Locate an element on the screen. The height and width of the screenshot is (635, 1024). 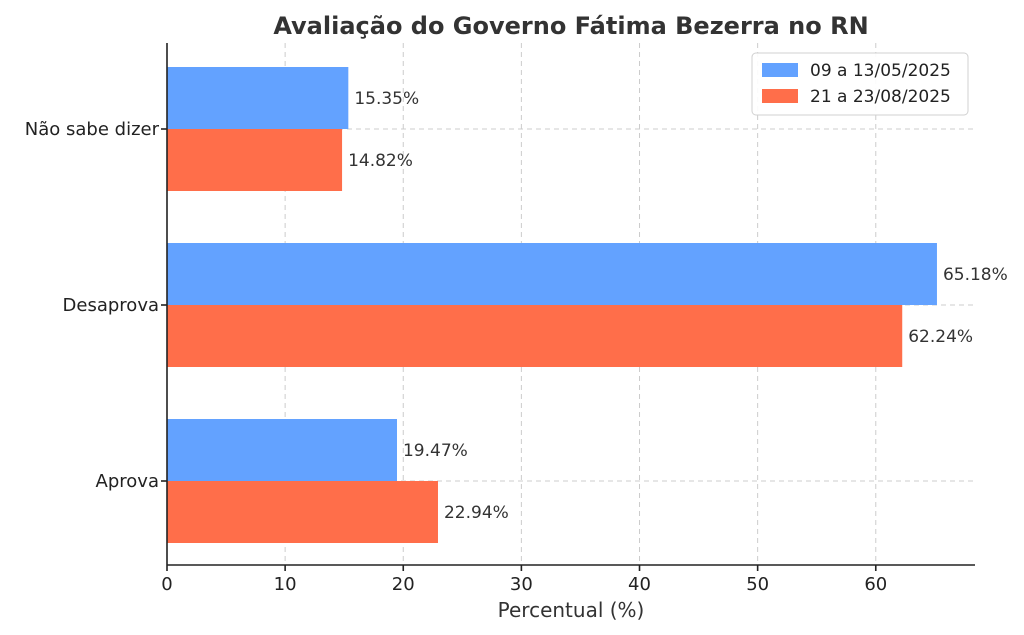
category-label: Desaprova is located at coordinates (111, 305).